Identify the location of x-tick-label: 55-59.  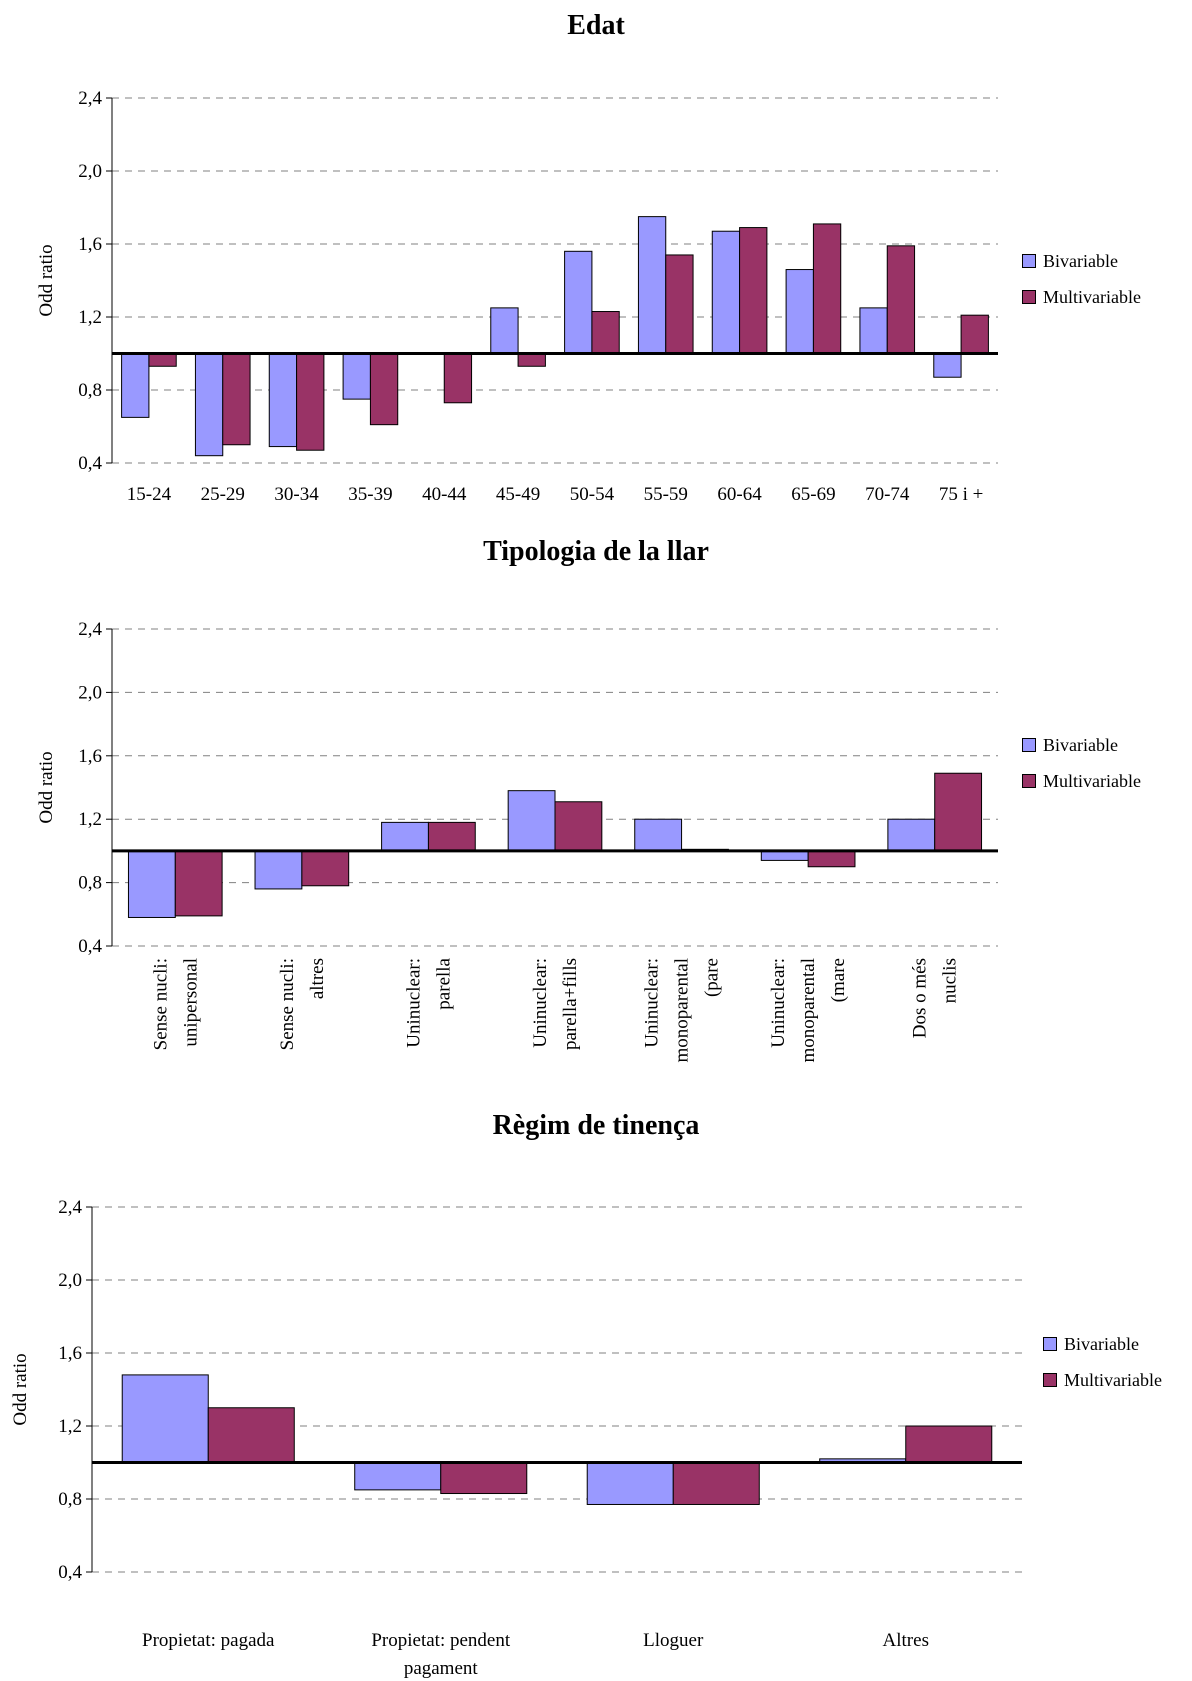
(666, 494).